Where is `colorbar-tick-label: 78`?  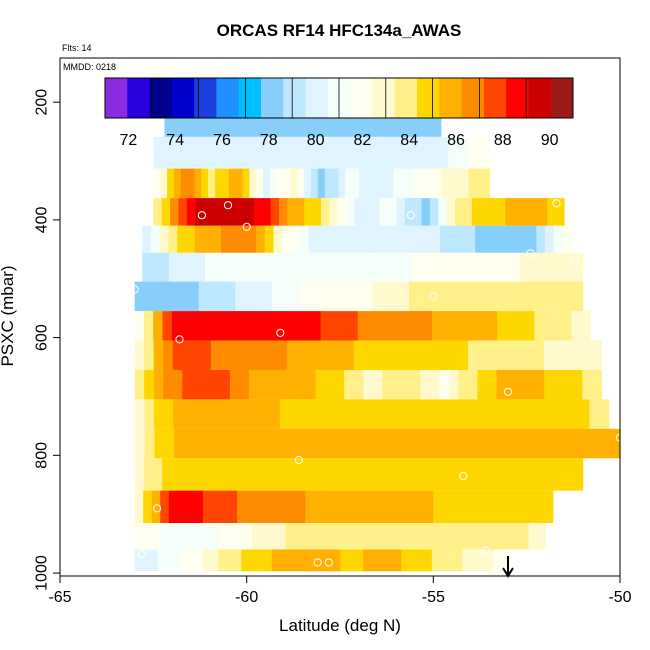 colorbar-tick-label: 78 is located at coordinates (269, 140).